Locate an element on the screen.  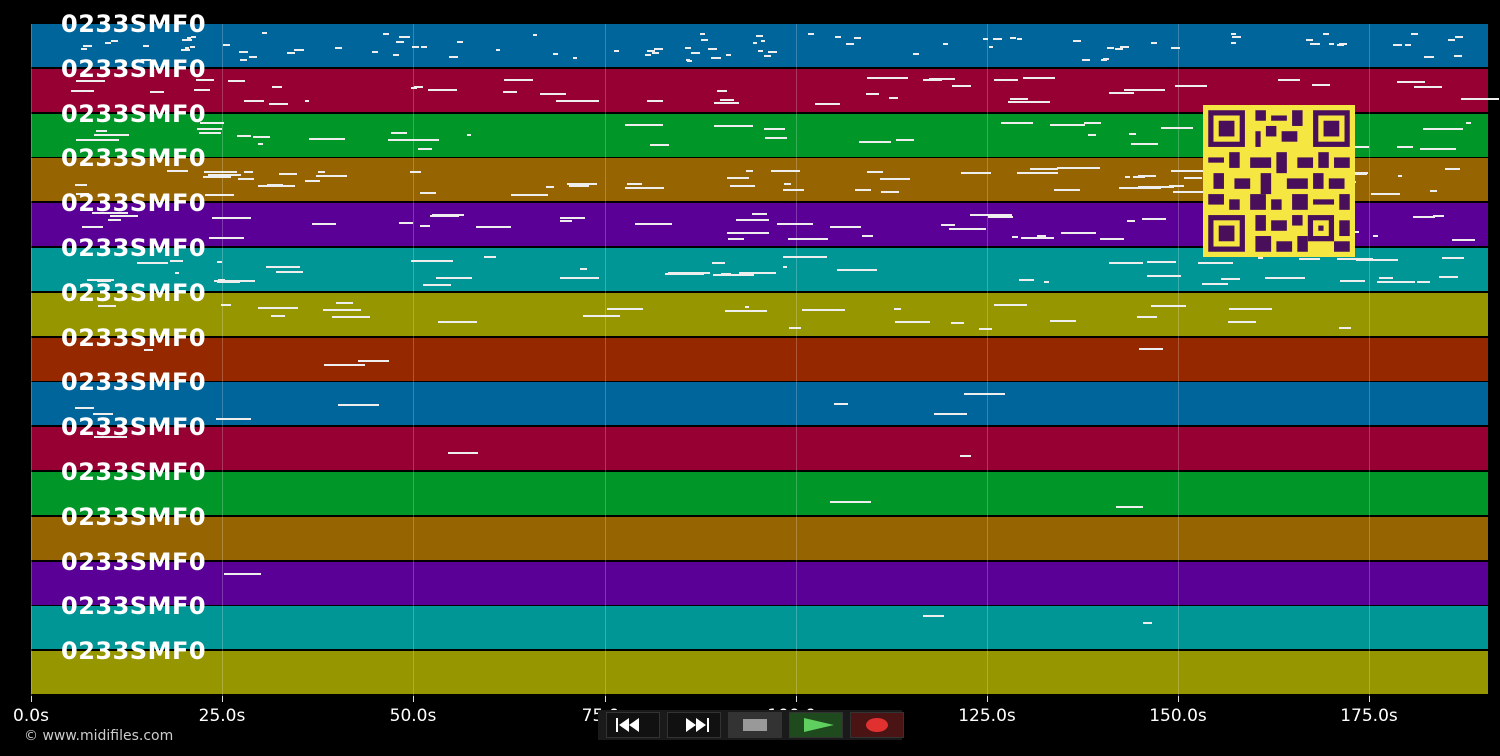
rewind-button is located at coordinates (633, 725).